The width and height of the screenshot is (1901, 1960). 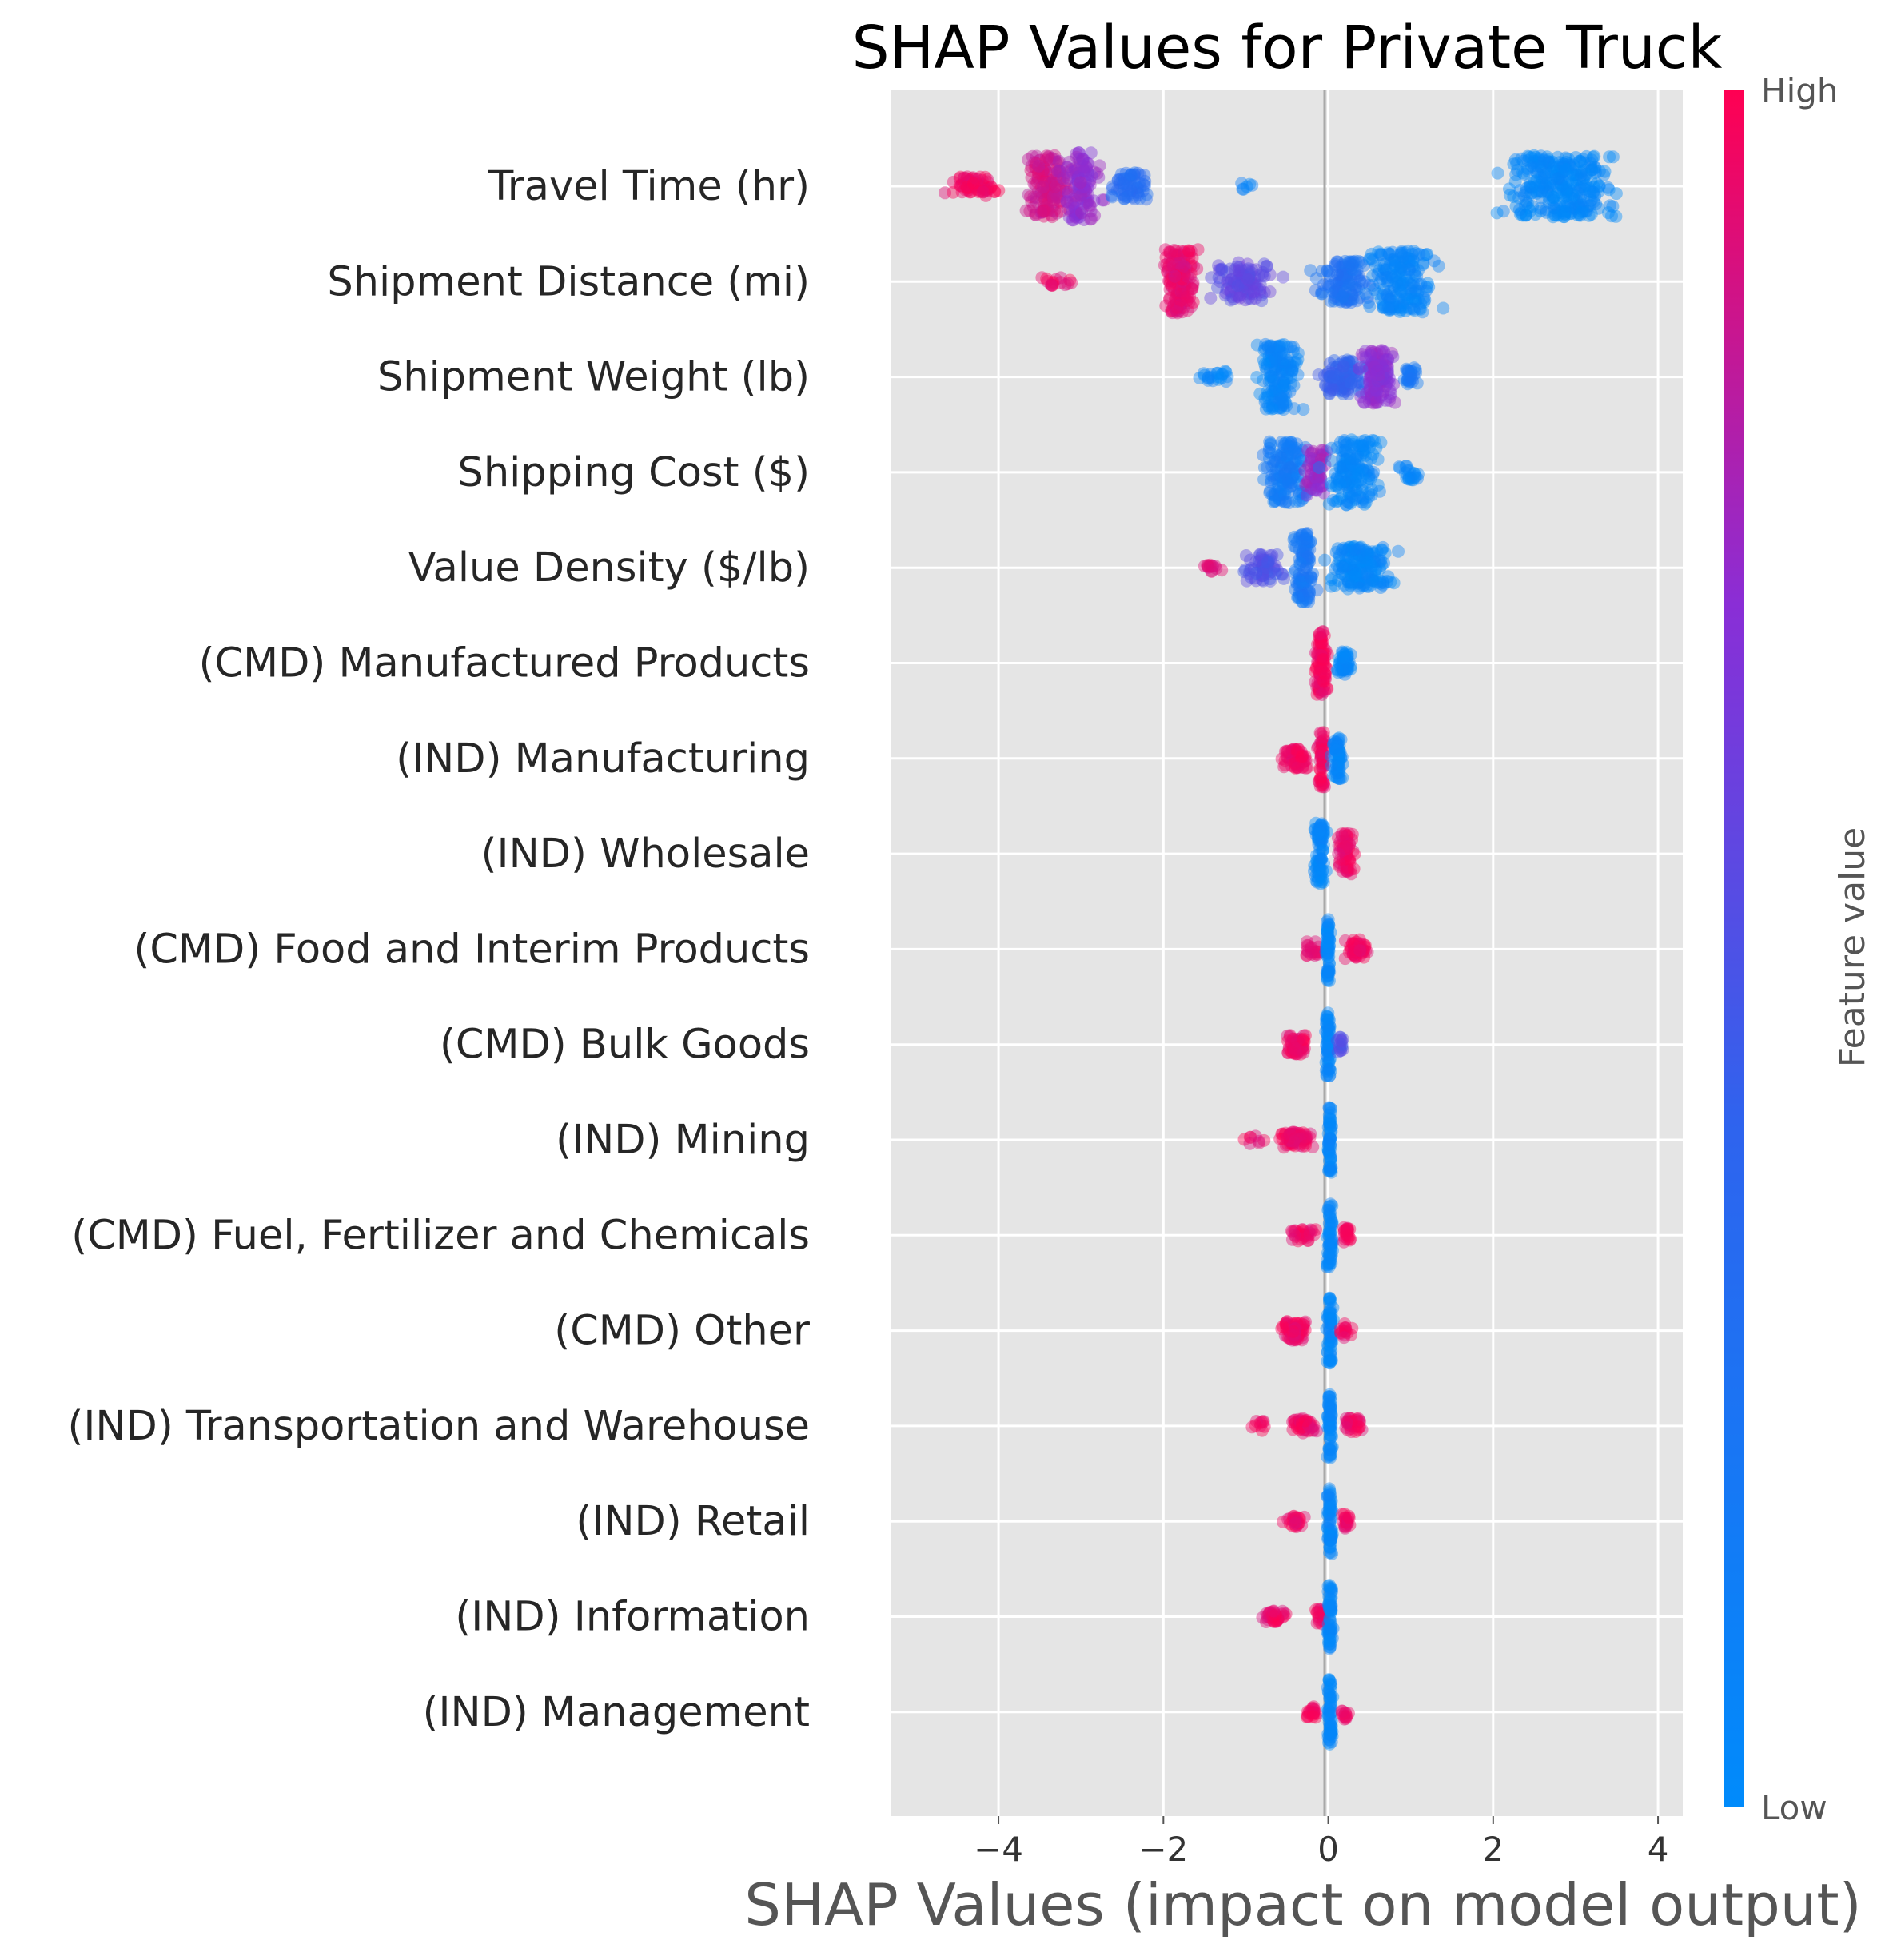 I want to click on x-axis-label: SHAP Values (impact on model output), so click(x=1303, y=1904).